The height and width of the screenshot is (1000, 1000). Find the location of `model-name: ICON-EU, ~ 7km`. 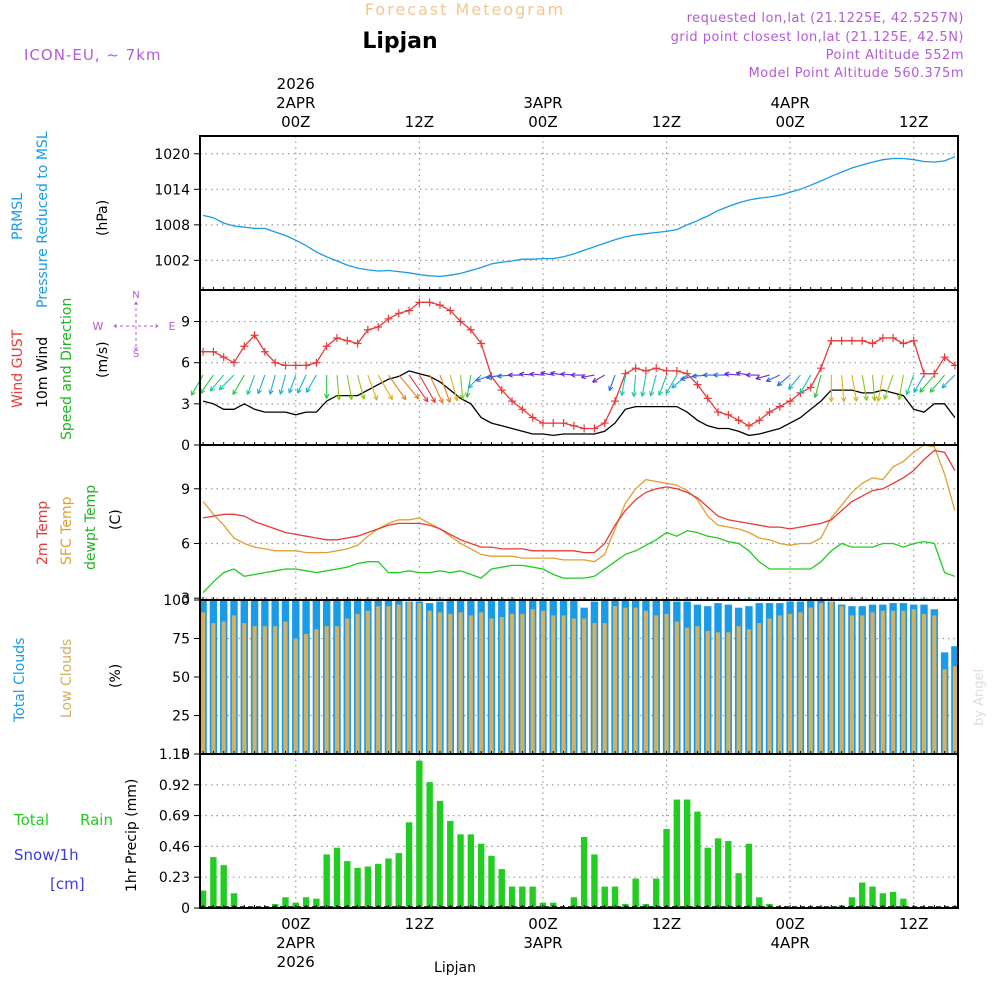

model-name: ICON-EU, ~ 7km is located at coordinates (93, 55).